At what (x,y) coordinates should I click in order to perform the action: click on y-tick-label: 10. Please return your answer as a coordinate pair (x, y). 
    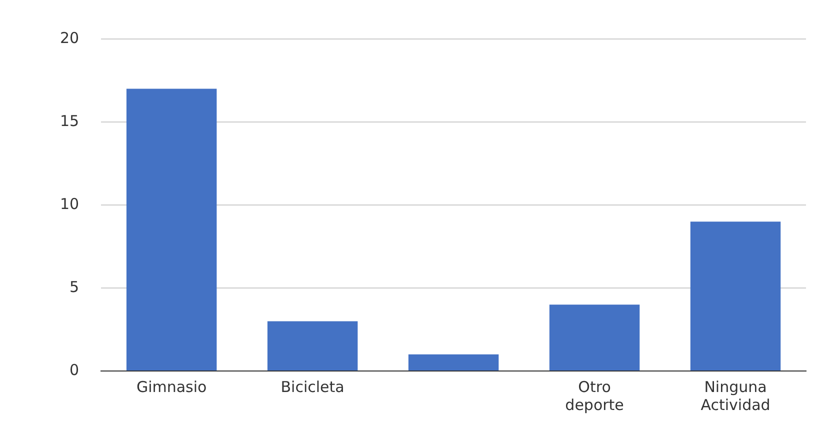
    Looking at the image, I should click on (70, 203).